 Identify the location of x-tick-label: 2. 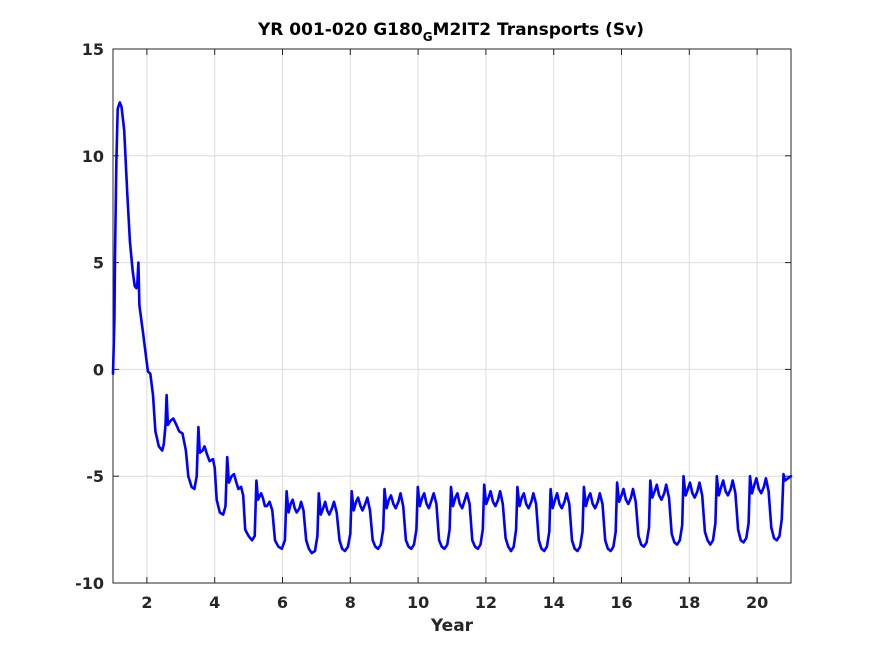
(146, 602).